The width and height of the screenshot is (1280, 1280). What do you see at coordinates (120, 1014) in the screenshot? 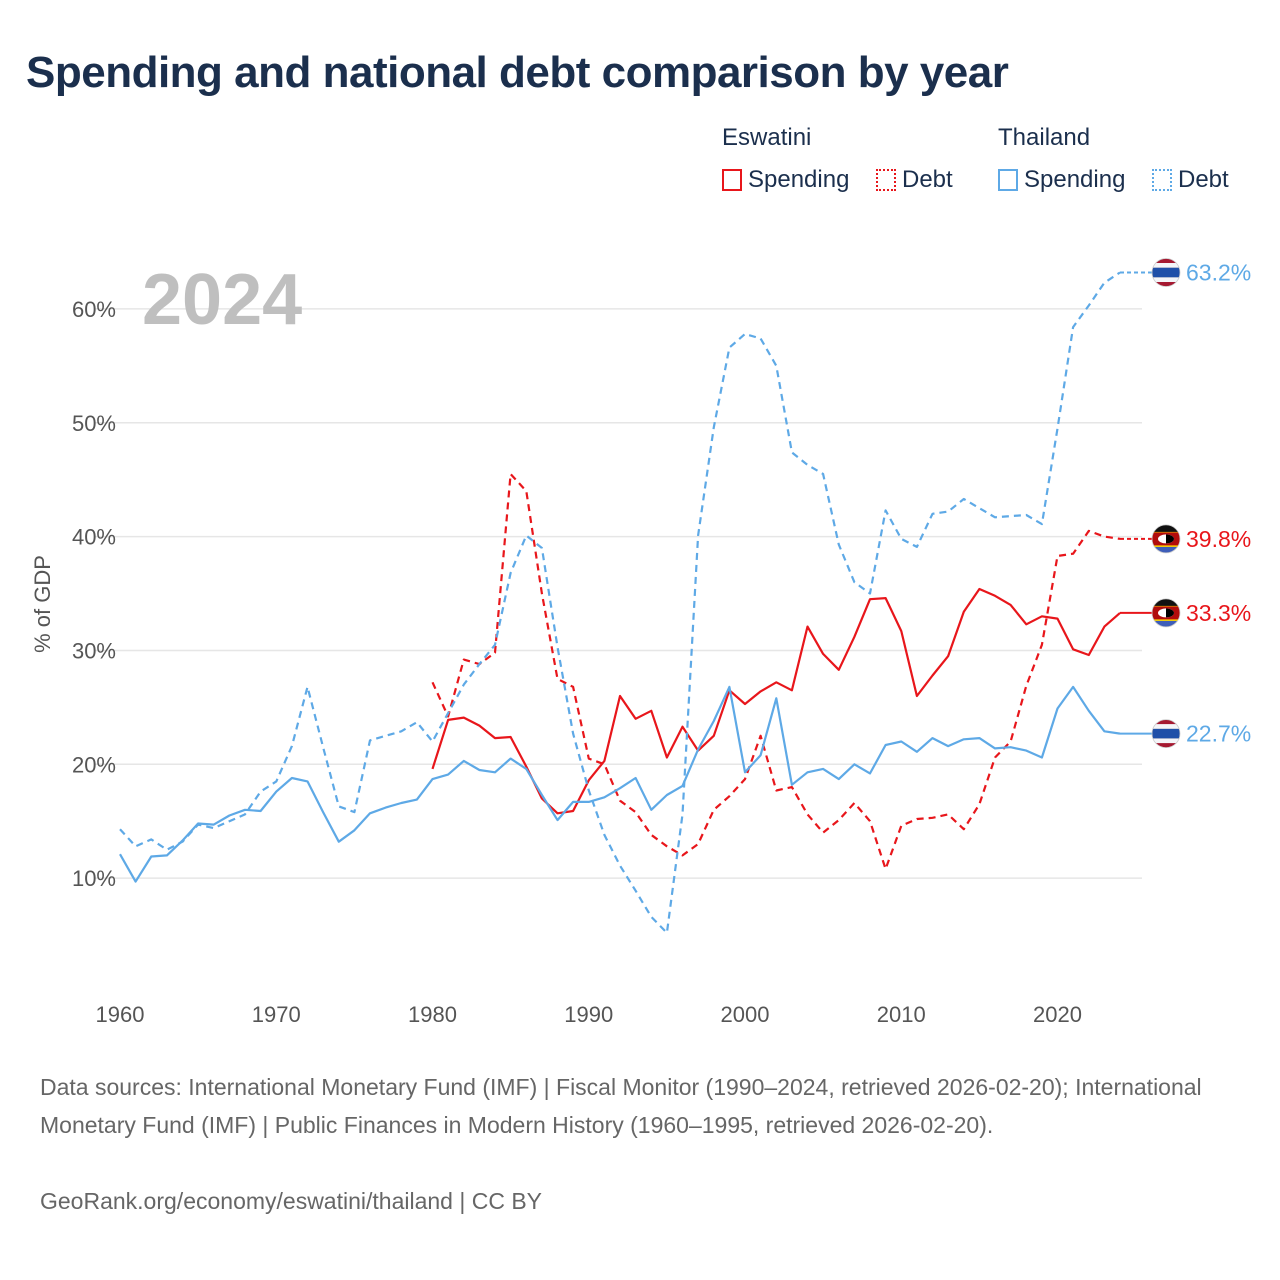
I see `x-tick-label: 1960` at bounding box center [120, 1014].